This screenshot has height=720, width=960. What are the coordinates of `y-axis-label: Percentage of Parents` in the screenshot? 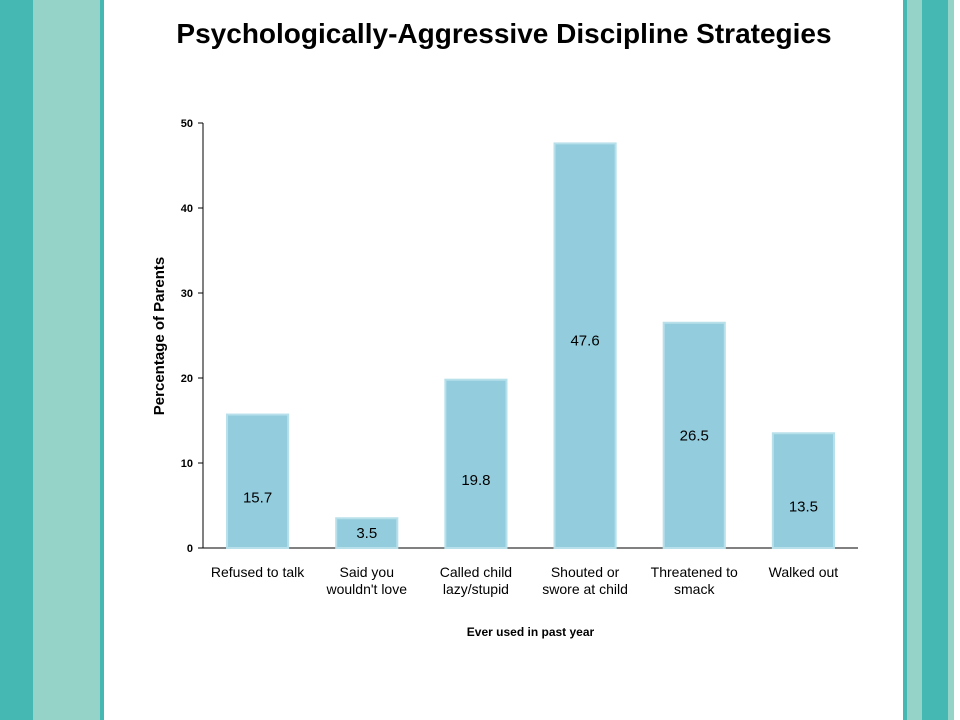 It's located at (159, 336).